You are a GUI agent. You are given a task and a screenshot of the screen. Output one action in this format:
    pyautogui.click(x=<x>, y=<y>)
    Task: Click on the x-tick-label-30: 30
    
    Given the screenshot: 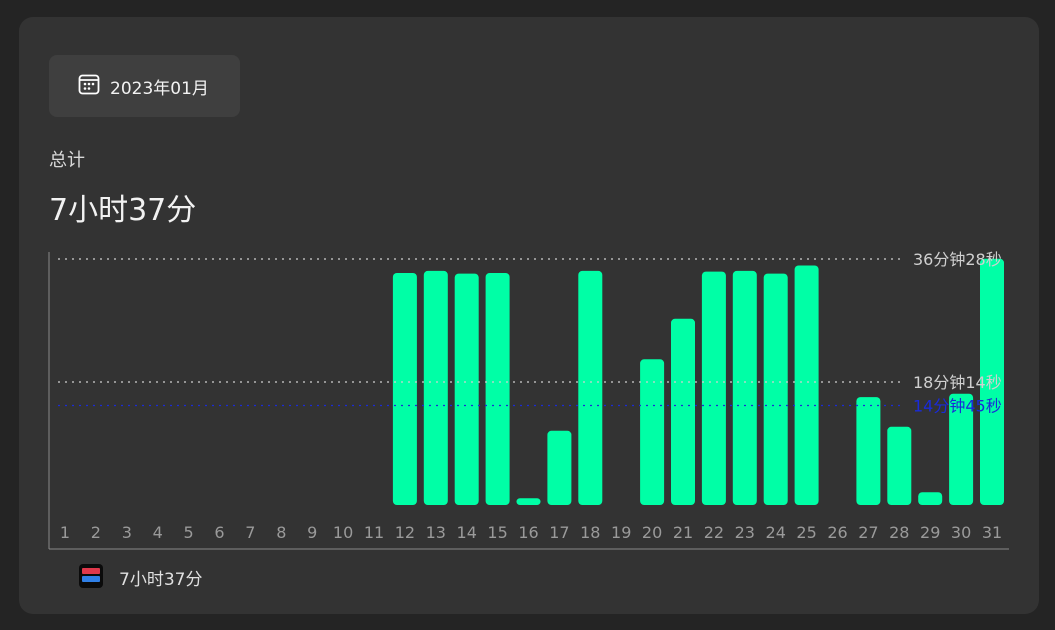 What is the action you would take?
    pyautogui.click(x=961, y=532)
    